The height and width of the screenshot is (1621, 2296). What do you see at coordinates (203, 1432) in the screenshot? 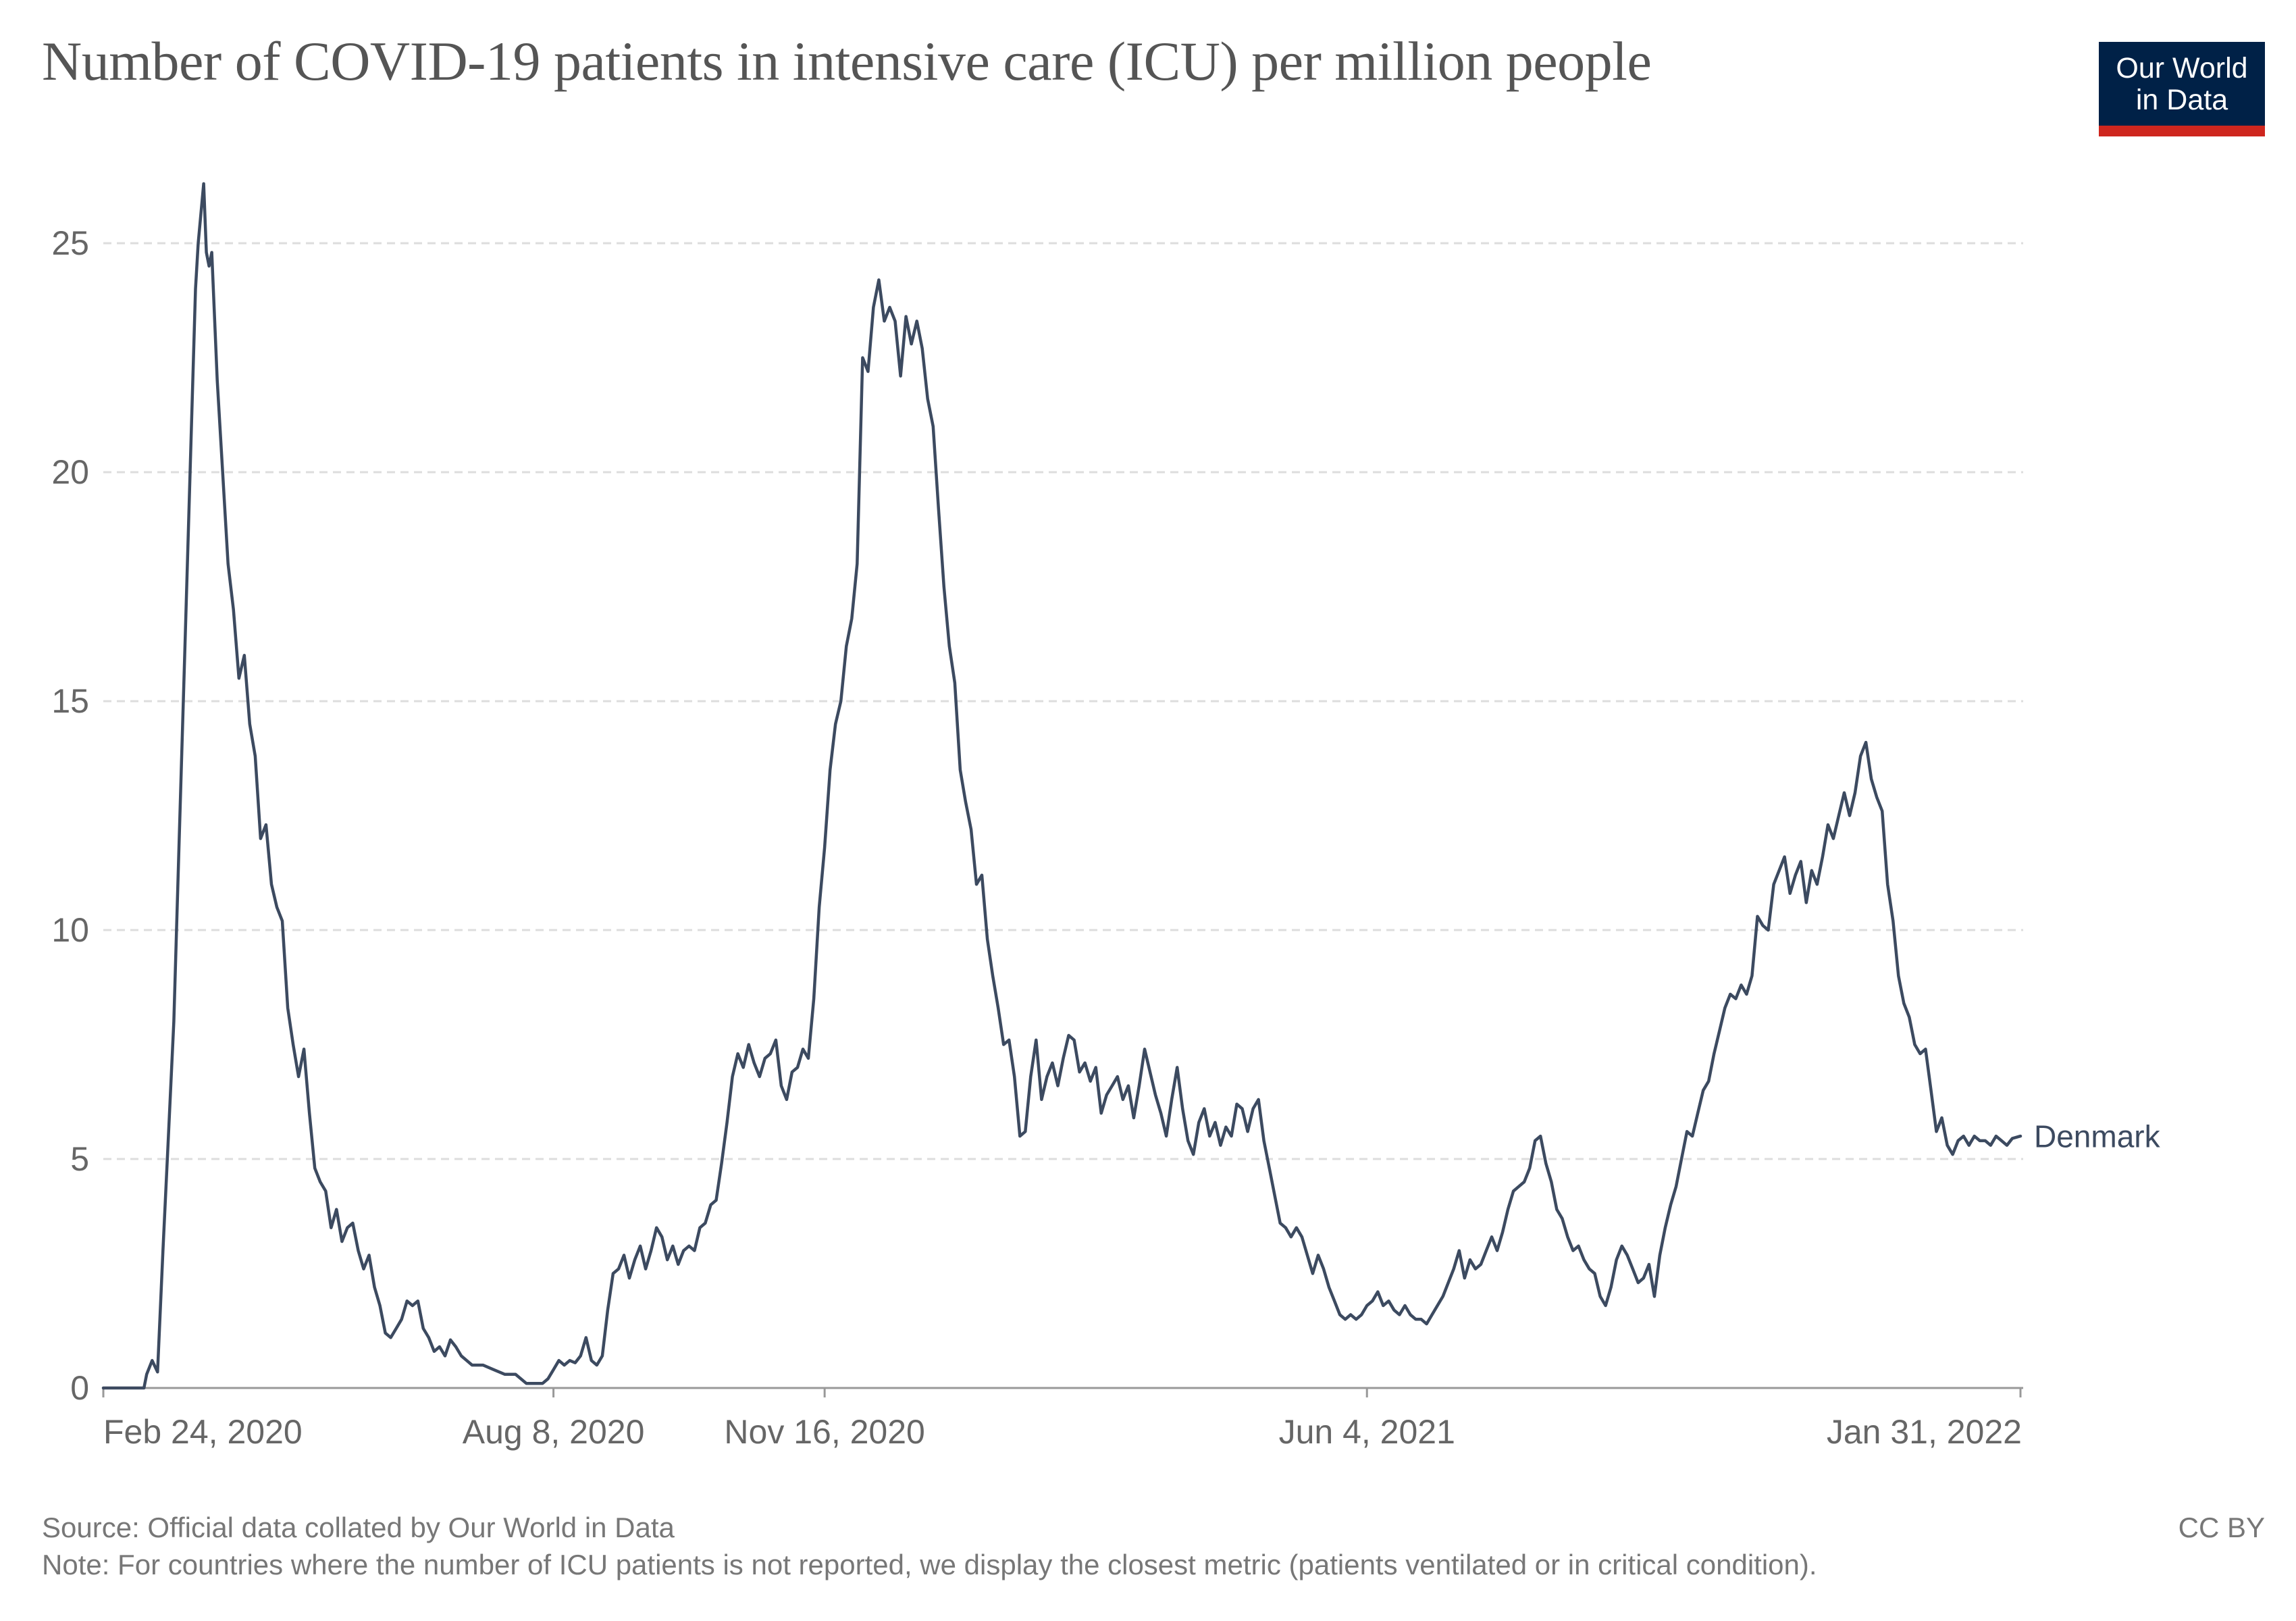
I see `x-tick-label: Feb 24, 2020` at bounding box center [203, 1432].